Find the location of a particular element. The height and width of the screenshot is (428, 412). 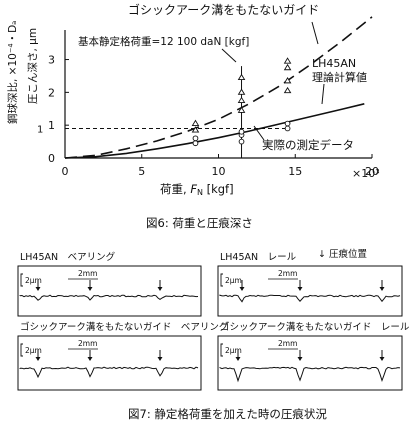

x-tick-label: 5 is located at coordinates (141, 171).